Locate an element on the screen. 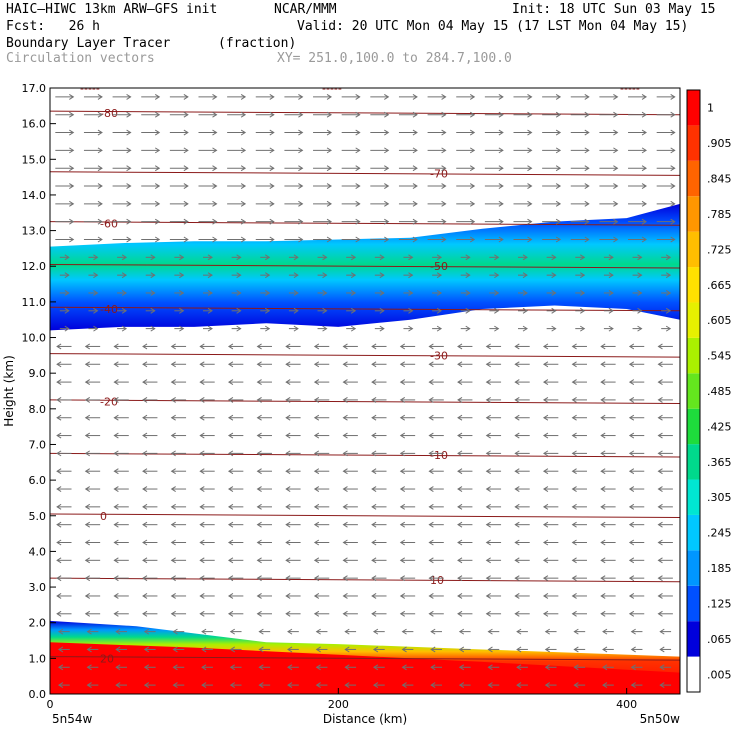  contour-label: -30 is located at coordinates (439, 355).